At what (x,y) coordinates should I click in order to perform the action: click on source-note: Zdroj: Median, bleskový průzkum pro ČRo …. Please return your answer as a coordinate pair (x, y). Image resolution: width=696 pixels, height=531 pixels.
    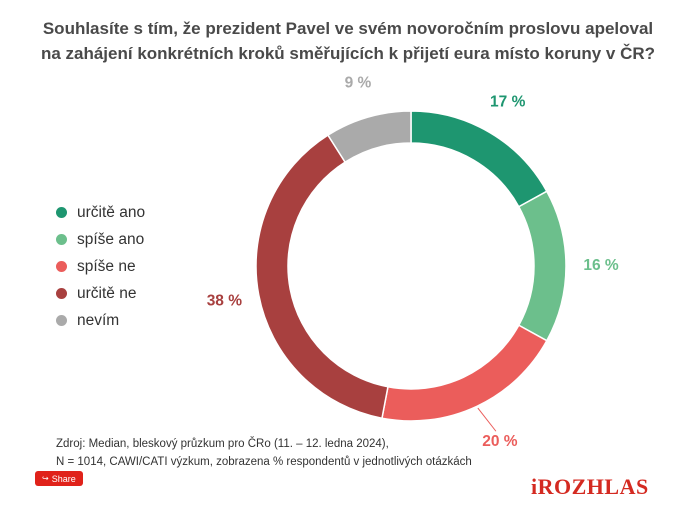
    Looking at the image, I should click on (264, 453).